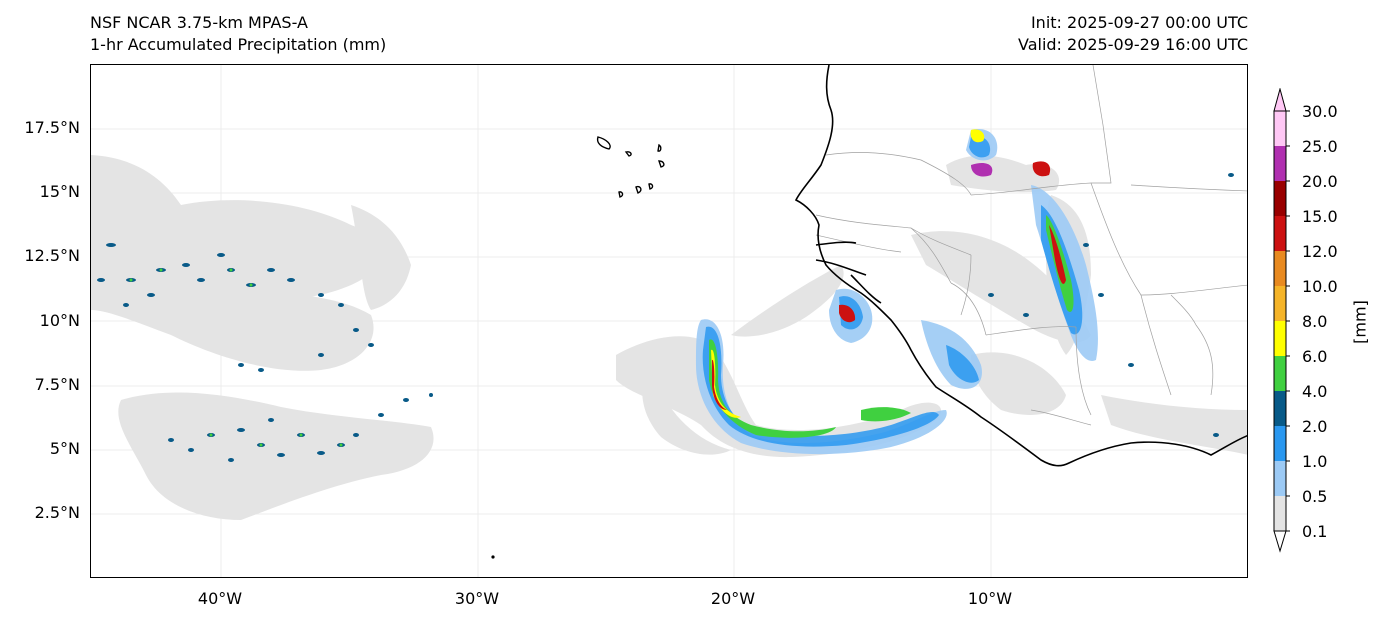 The height and width of the screenshot is (623, 1384). Describe the element at coordinates (990, 598) in the screenshot. I see `lon-label-10w: 10°W` at that location.